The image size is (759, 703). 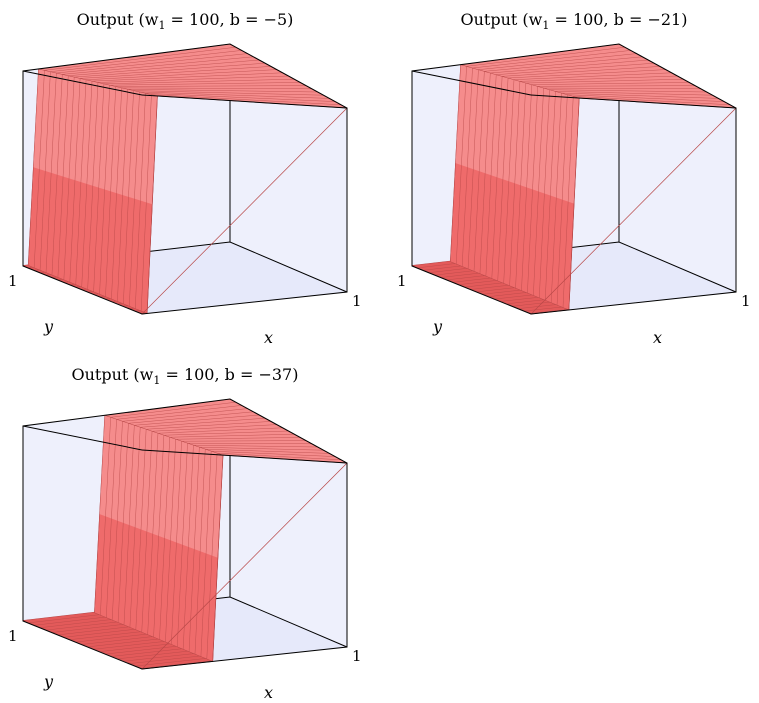 What do you see at coordinates (185, 21) in the screenshot?
I see `chart-title: Output (w1 = 100, b = −5)` at bounding box center [185, 21].